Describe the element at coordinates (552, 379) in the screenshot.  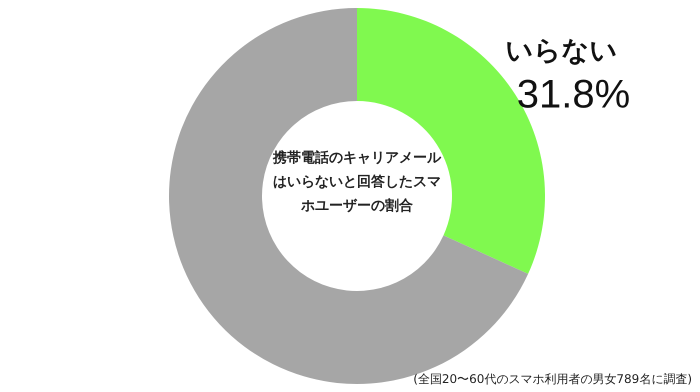
I see `text: (全国20〜60代のスマホ利用者の男女789名に調査)` at that location.